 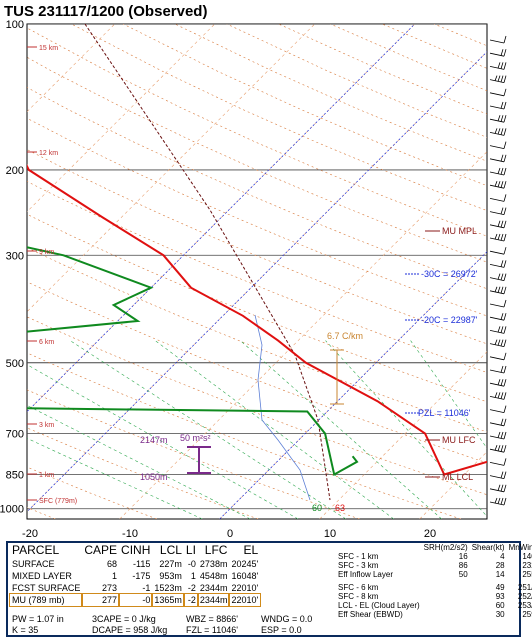 What do you see at coordinates (154, 477) in the screenshot?
I see `eff-inflow-bottom-label: 1050m` at bounding box center [154, 477].